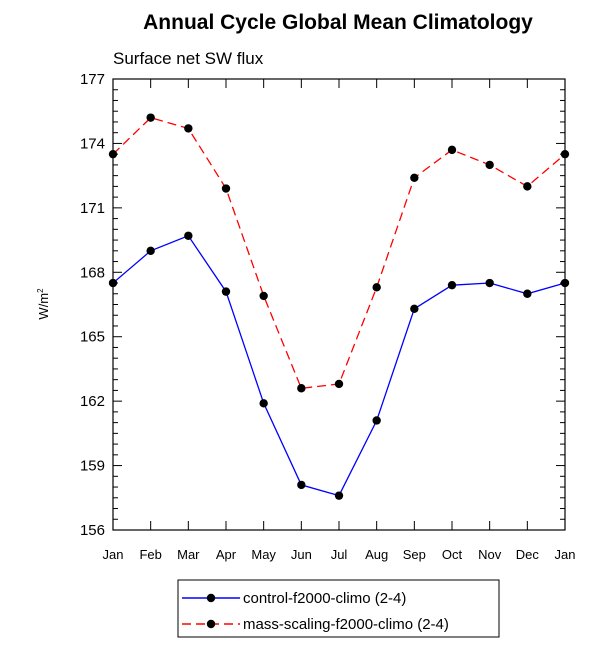  I want to click on x-tick-label: Nov, so click(490, 554).